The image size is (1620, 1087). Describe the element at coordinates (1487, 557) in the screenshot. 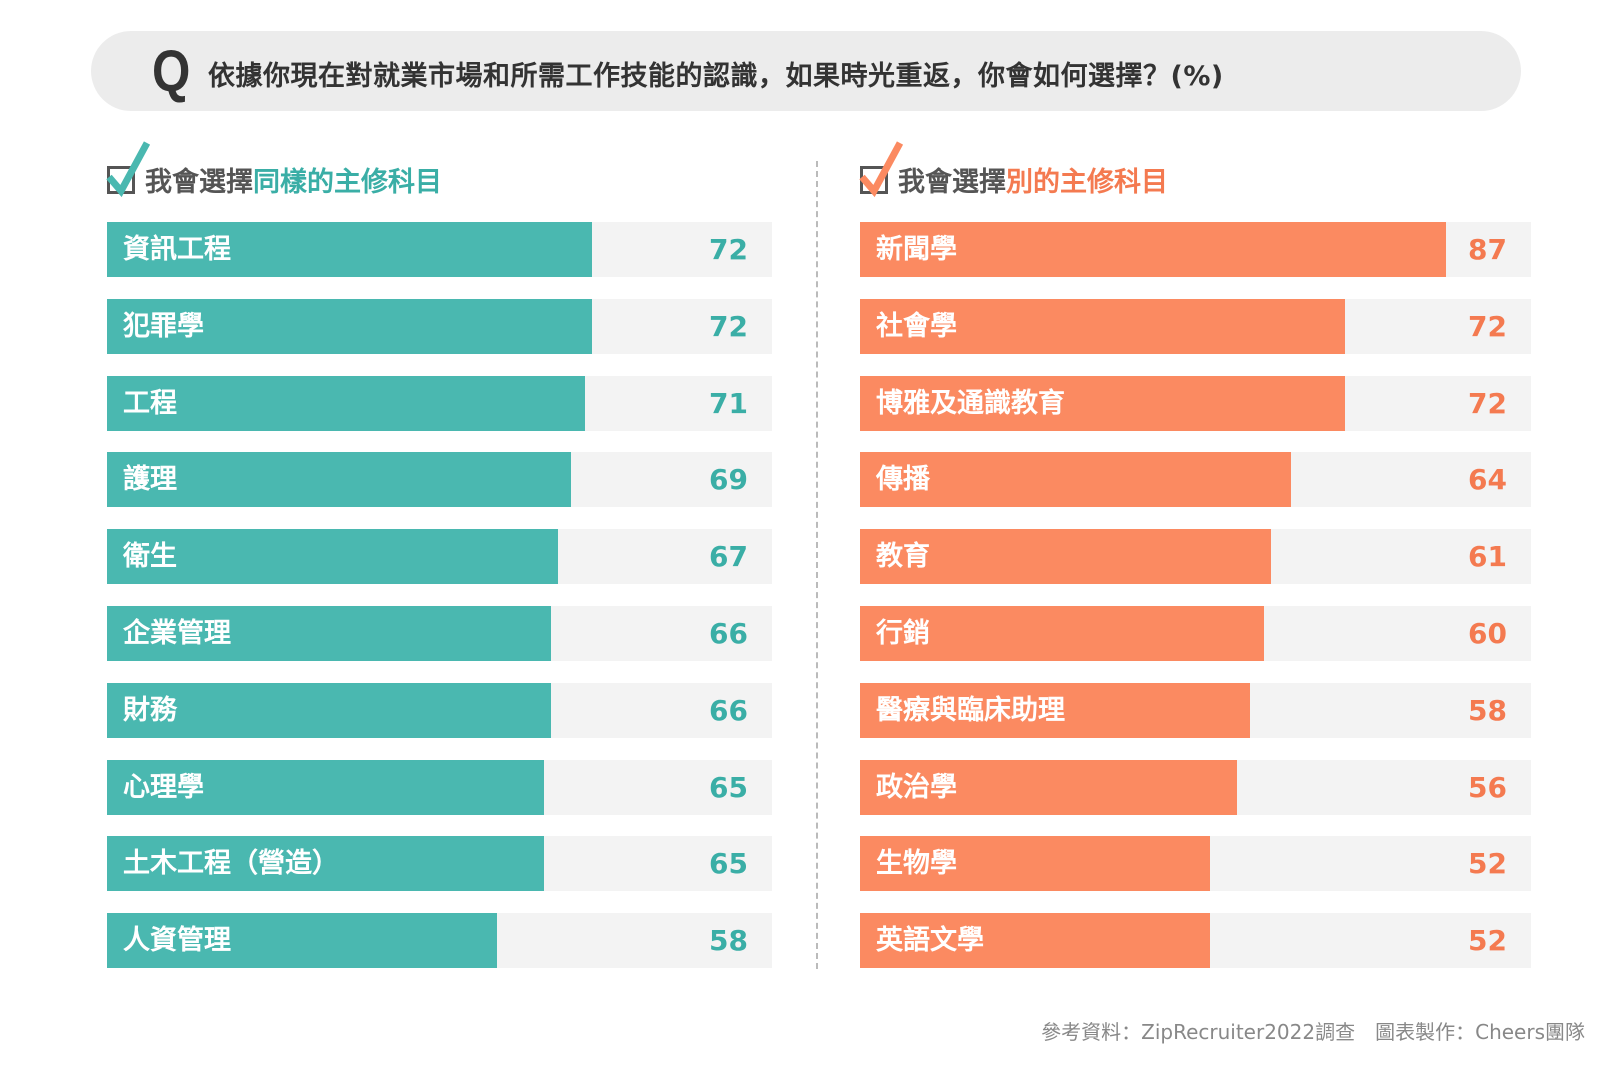

I see `value-label: 61` at that location.